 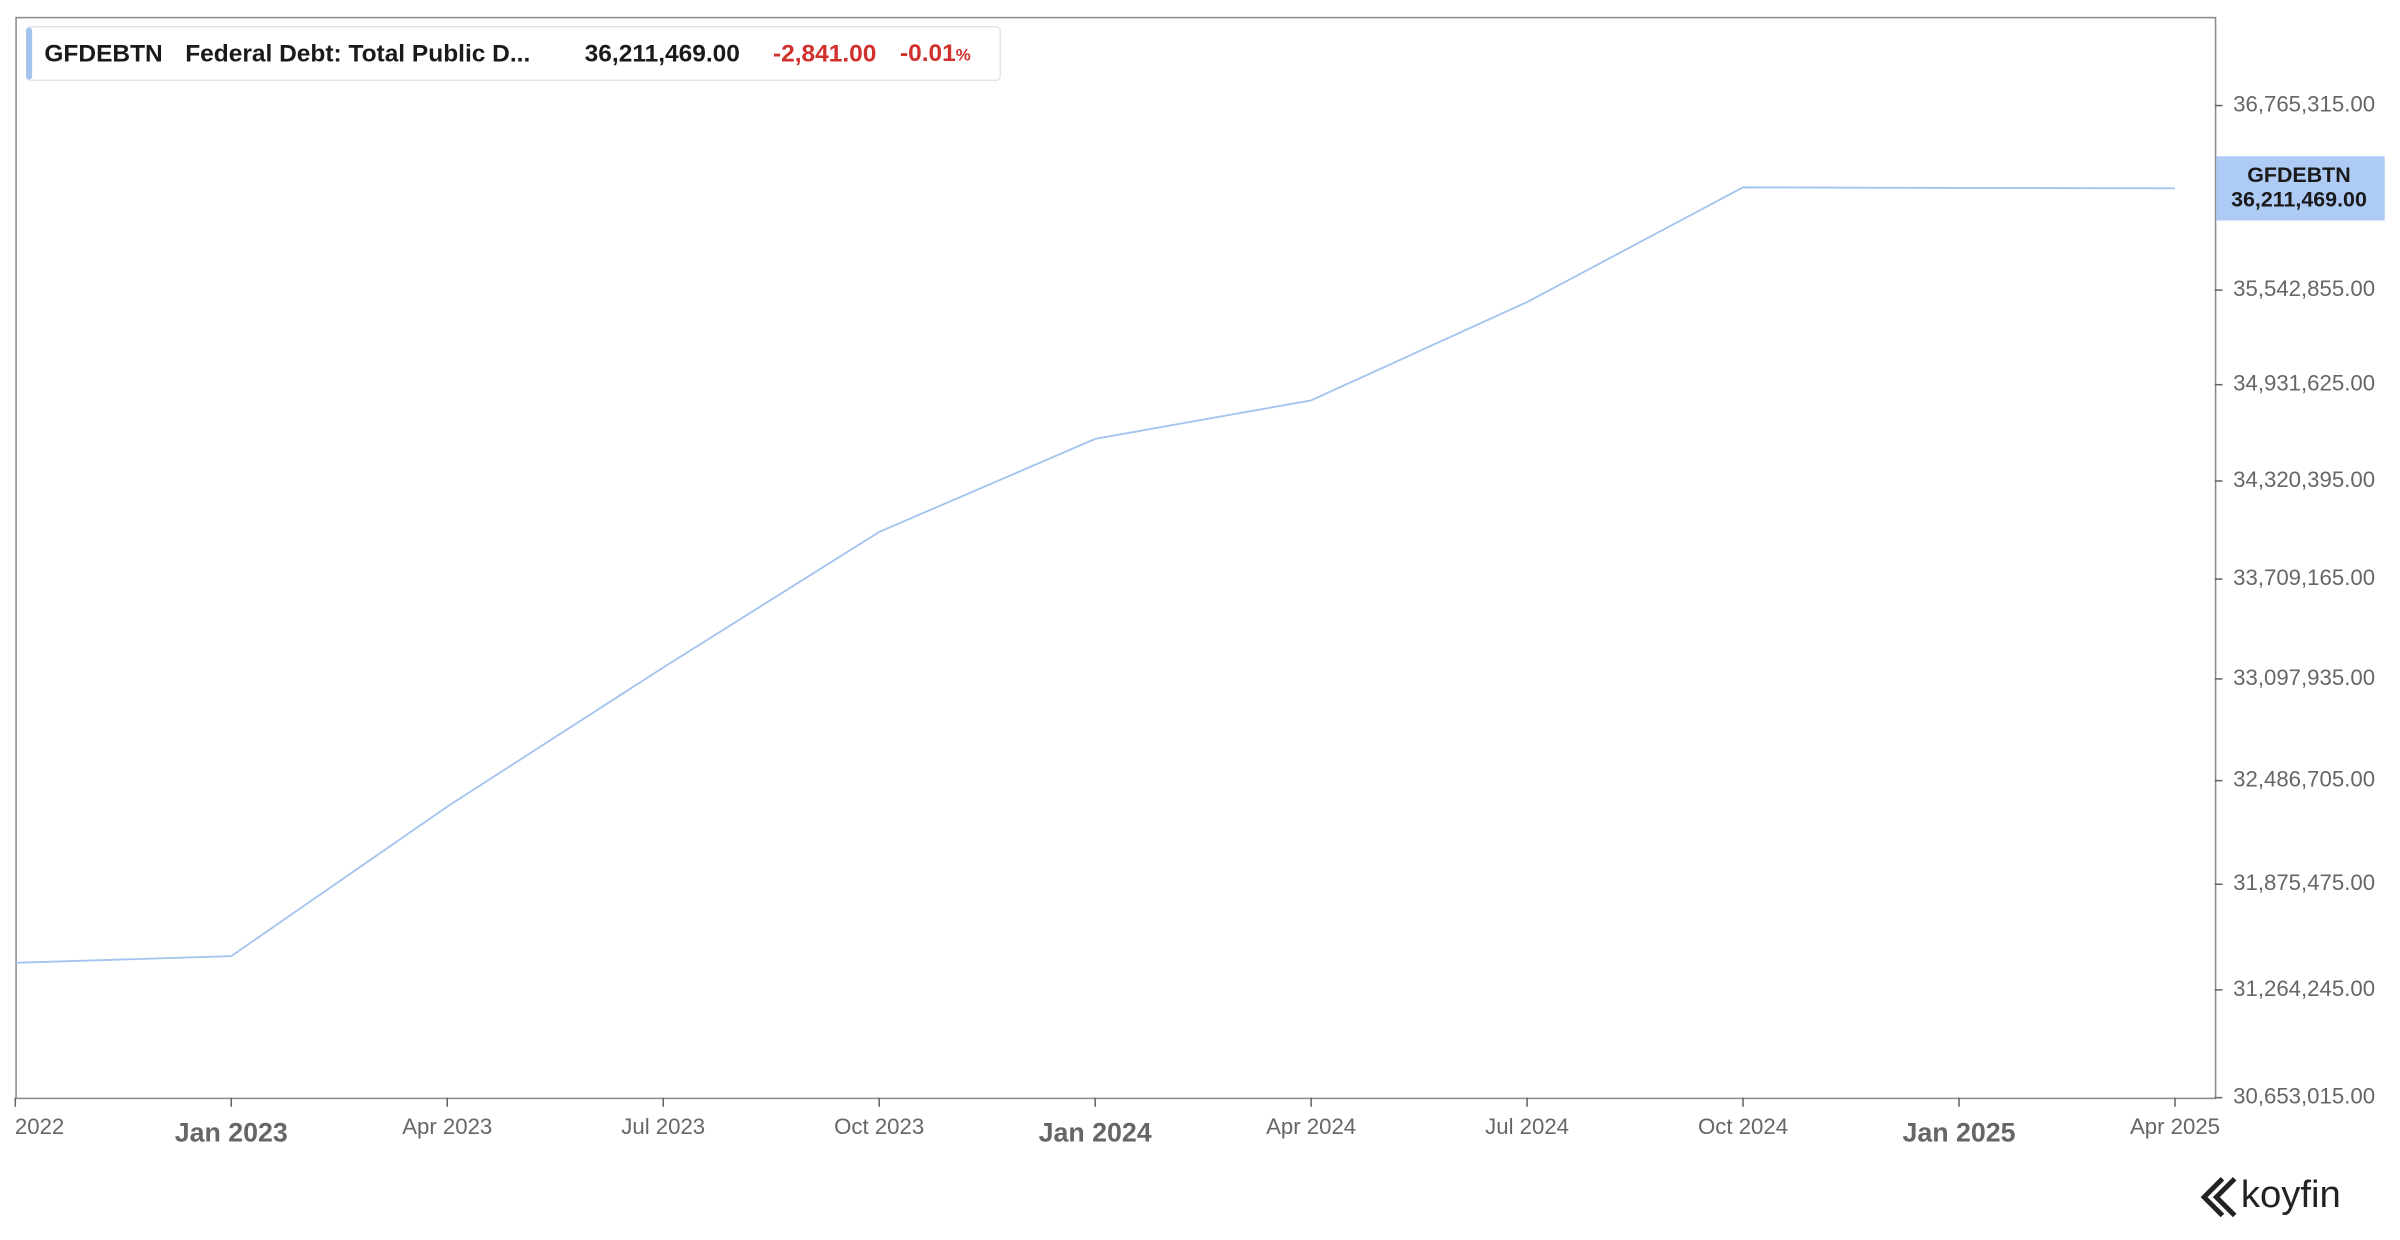 What do you see at coordinates (879, 1126) in the screenshot?
I see `x-tick-label: Oct 2023` at bounding box center [879, 1126].